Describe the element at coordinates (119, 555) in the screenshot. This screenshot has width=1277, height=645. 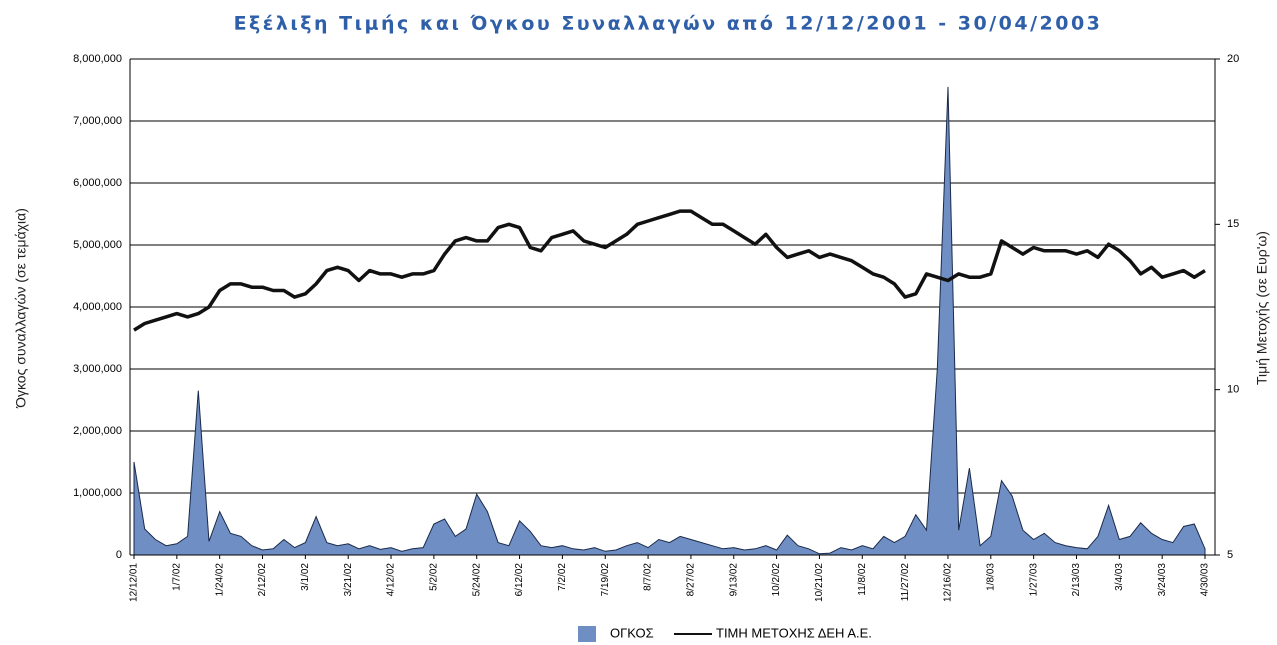
I see `y-tick-label: 0` at that location.